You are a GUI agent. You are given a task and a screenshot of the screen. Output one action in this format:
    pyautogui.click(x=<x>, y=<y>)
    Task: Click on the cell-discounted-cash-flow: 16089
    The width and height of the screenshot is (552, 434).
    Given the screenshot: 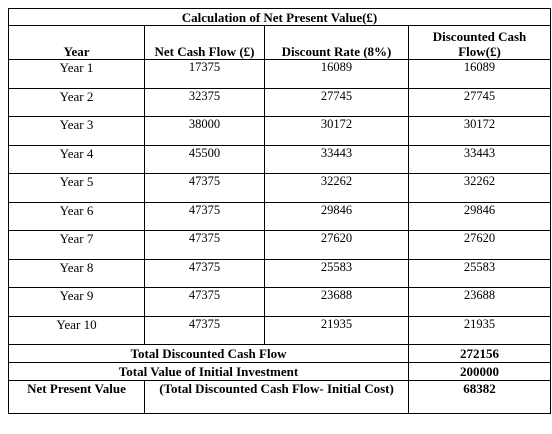 What is the action you would take?
    pyautogui.click(x=479, y=74)
    